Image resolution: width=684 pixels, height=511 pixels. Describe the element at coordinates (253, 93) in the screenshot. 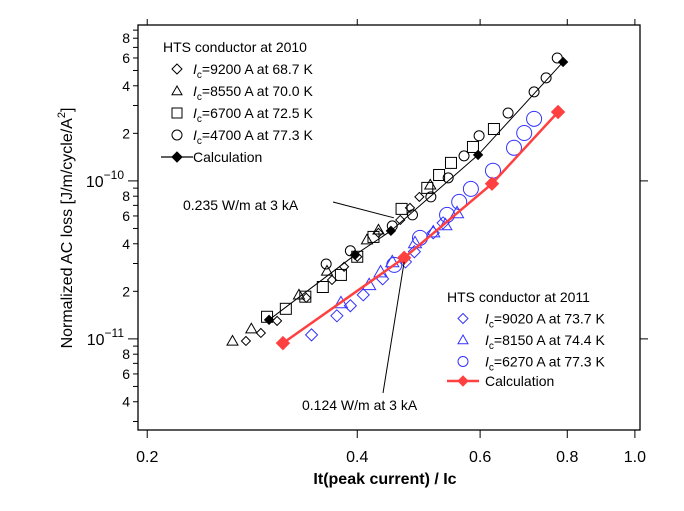

I see `legend-label: Ic=8550 A at 70.0 K` at that location.